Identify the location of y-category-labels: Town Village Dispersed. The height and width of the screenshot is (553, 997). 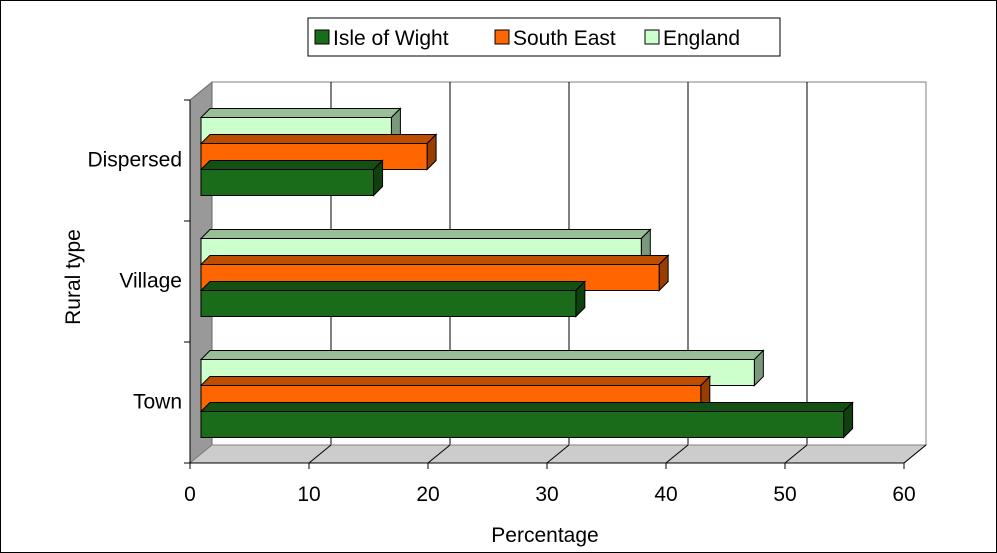
(134, 281).